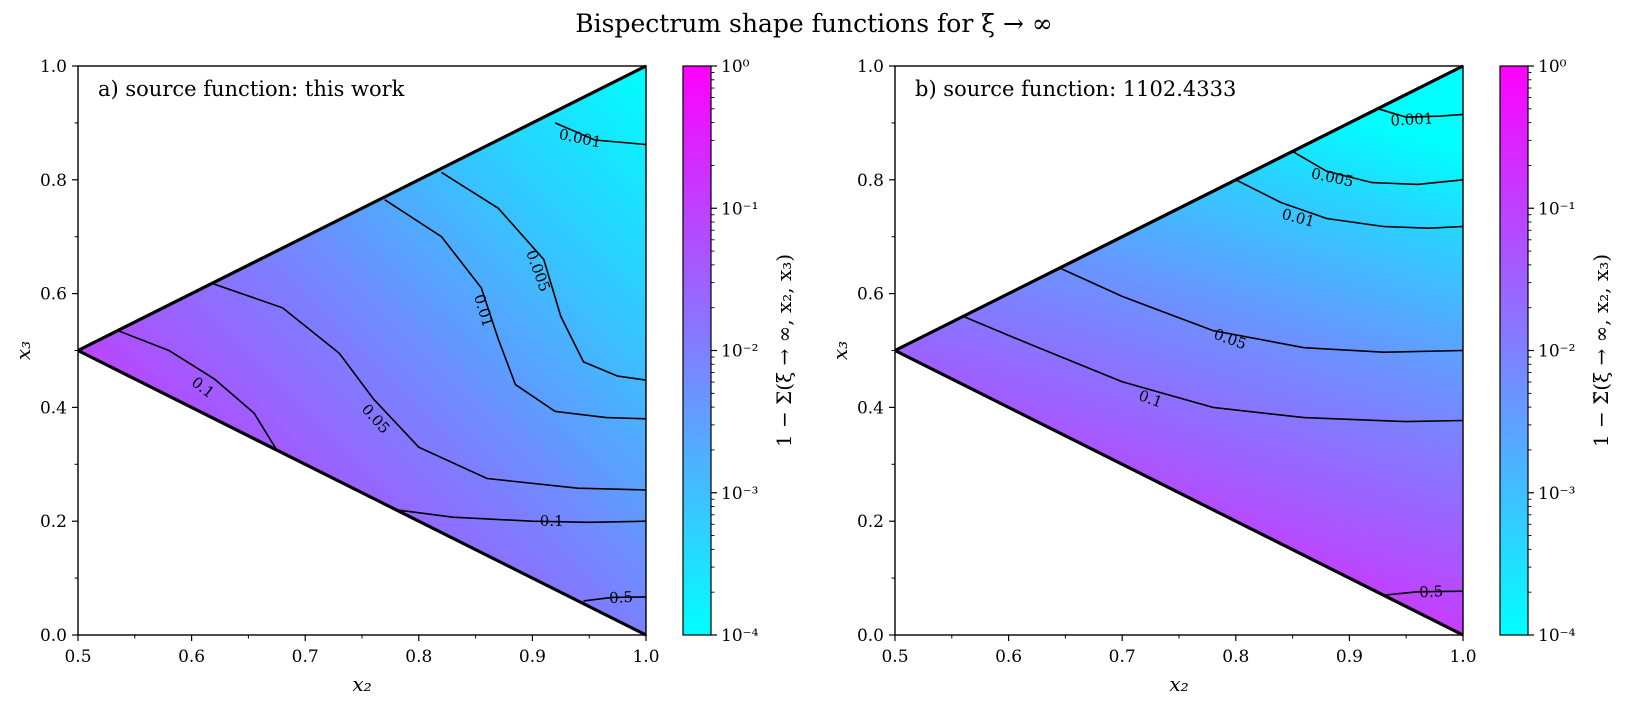 This screenshot has height=707, width=1628. What do you see at coordinates (784, 350) in the screenshot?
I see `colorbar-label: 1 − Σ(ξ → ∞, x₂, x₃)` at bounding box center [784, 350].